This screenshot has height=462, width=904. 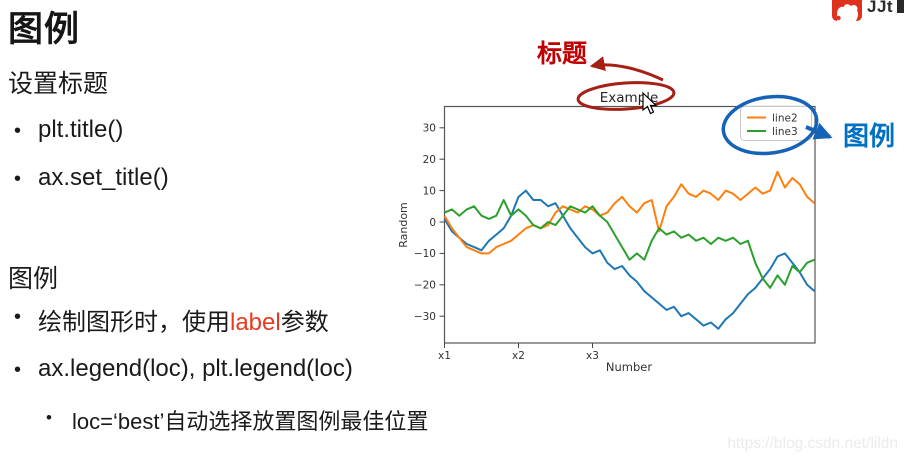 I want to click on bullet-plt-title: plt.title(), so click(x=68, y=131).